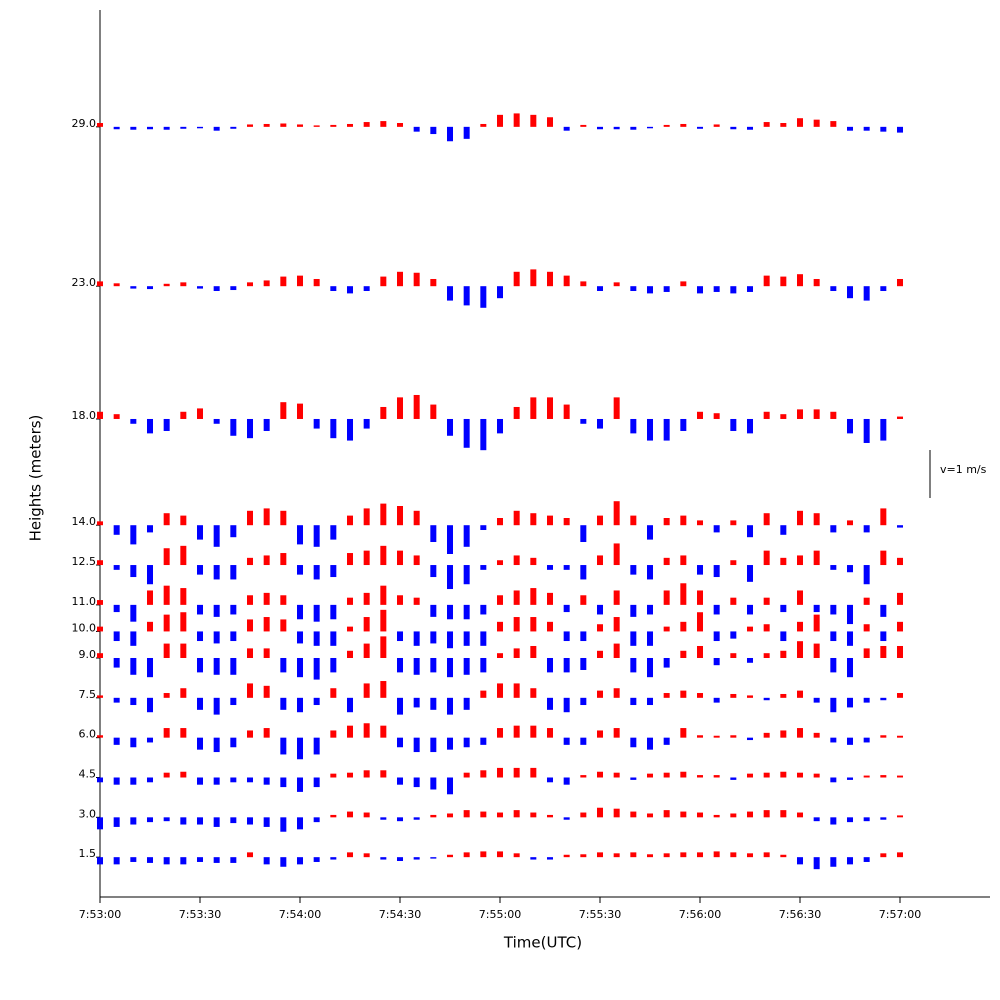 The image size is (1000, 1000). What do you see at coordinates (88, 853) in the screenshot?
I see `y-tick-label: 1.5` at bounding box center [88, 853].